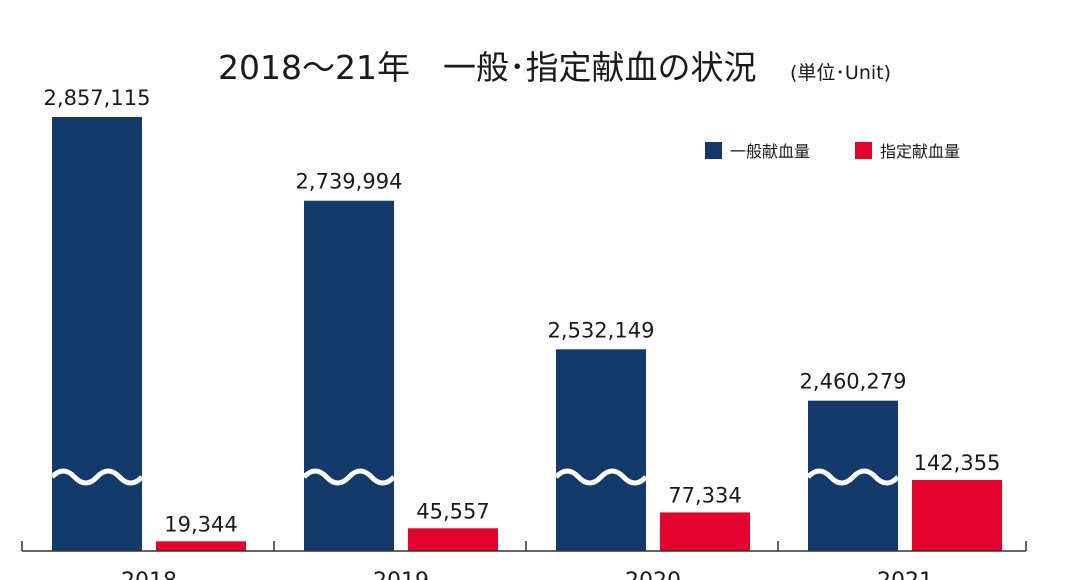 The image size is (1068, 580). I want to click on unit-label: (単位･Unit), so click(840, 73).